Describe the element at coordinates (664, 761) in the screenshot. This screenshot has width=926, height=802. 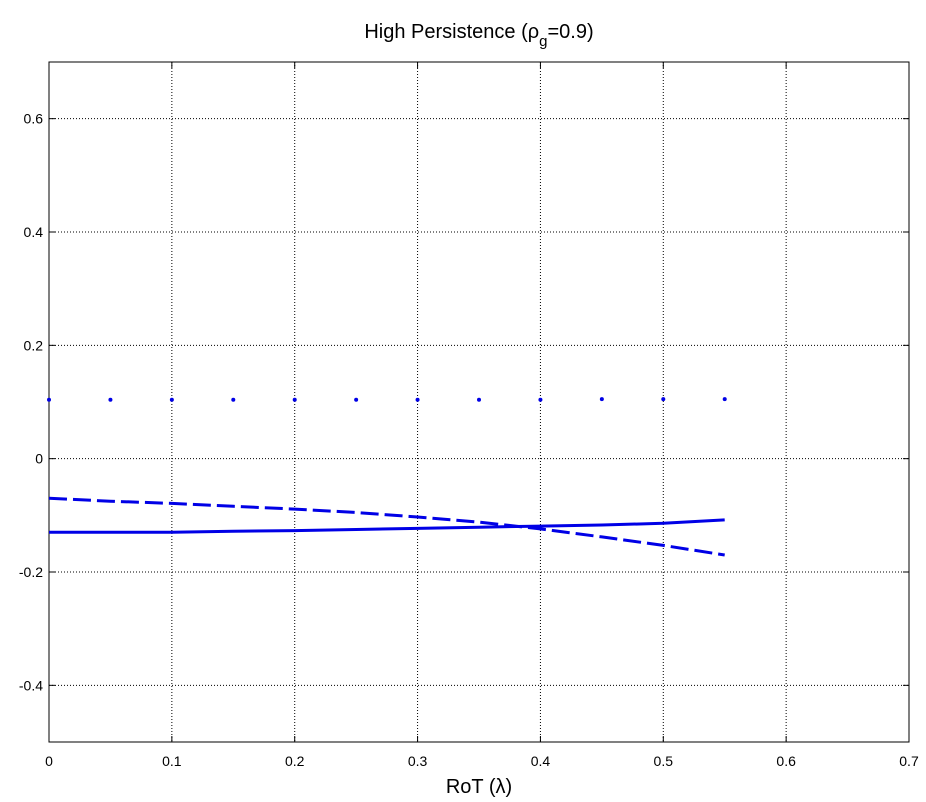
I see `x-tick-label: 0.5` at that location.